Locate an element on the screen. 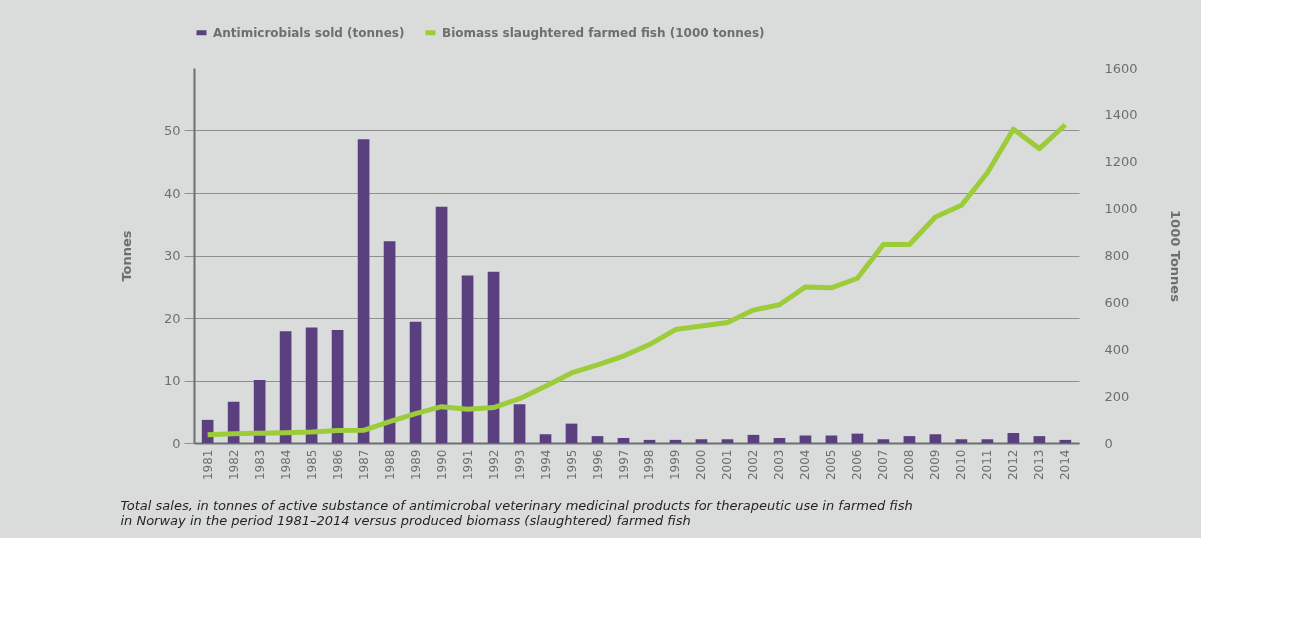 This screenshot has height=632, width=1311. y2-tick-label: 800 is located at coordinates (1117, 255).